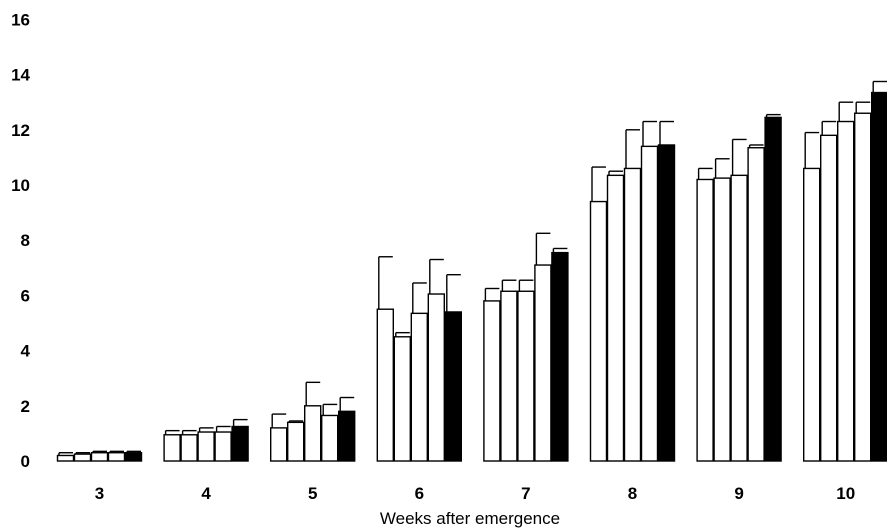 The height and width of the screenshot is (530, 887). I want to click on x-tick-label: 4, so click(206, 493).